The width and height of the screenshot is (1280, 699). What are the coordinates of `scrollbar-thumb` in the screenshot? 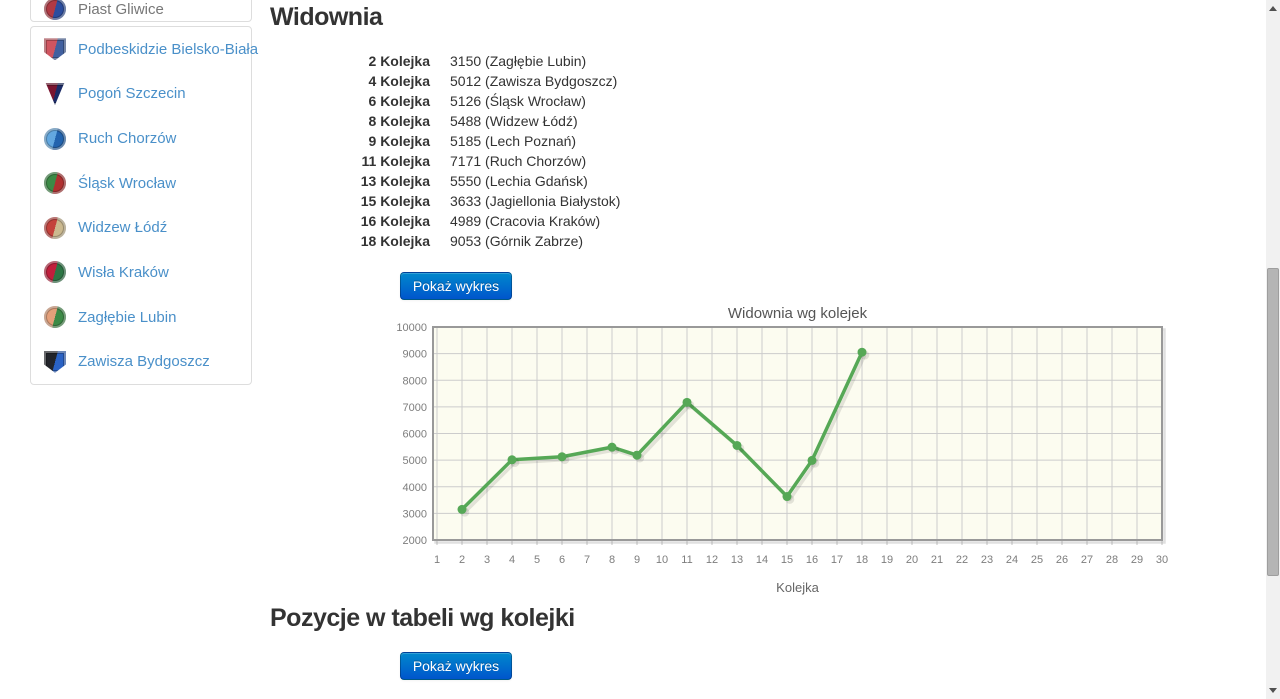 It's located at (1273, 422).